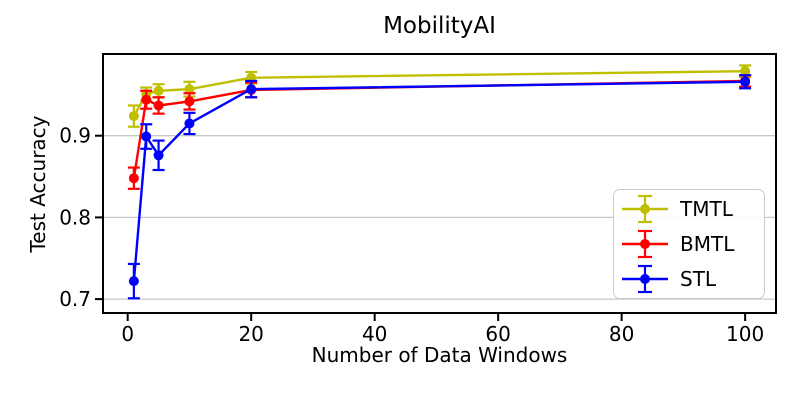 The image size is (800, 400). I want to click on legend-entry-stl: STL, so click(689, 279).